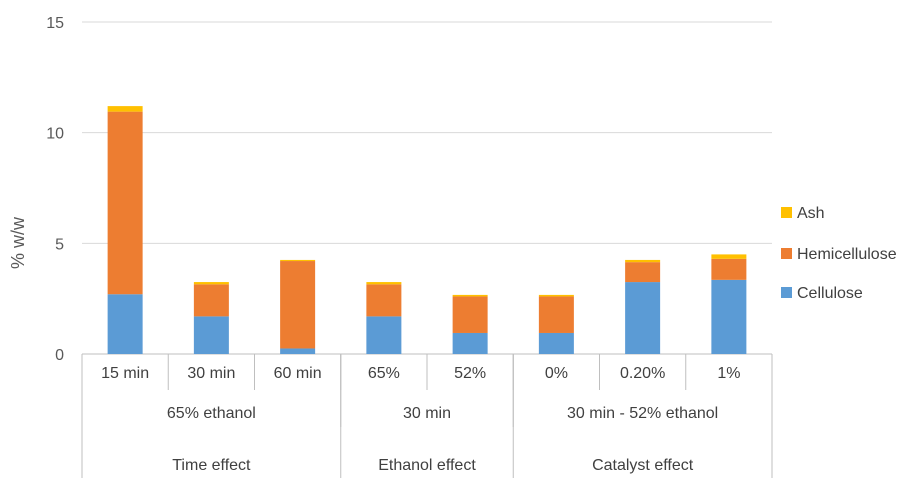 The image size is (919, 478). Describe the element at coordinates (55, 23) in the screenshot. I see `y-tick-label: 15` at that location.